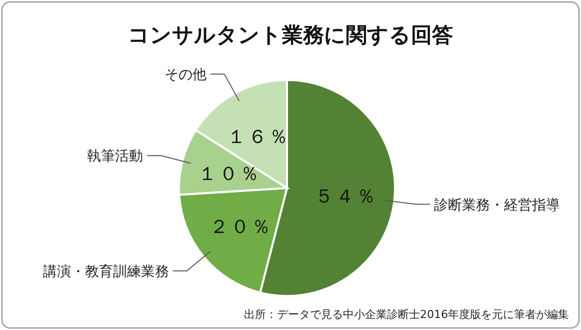 The height and width of the screenshot is (330, 581). Describe the element at coordinates (115, 156) in the screenshot. I see `slice-label: 執筆活動` at that location.